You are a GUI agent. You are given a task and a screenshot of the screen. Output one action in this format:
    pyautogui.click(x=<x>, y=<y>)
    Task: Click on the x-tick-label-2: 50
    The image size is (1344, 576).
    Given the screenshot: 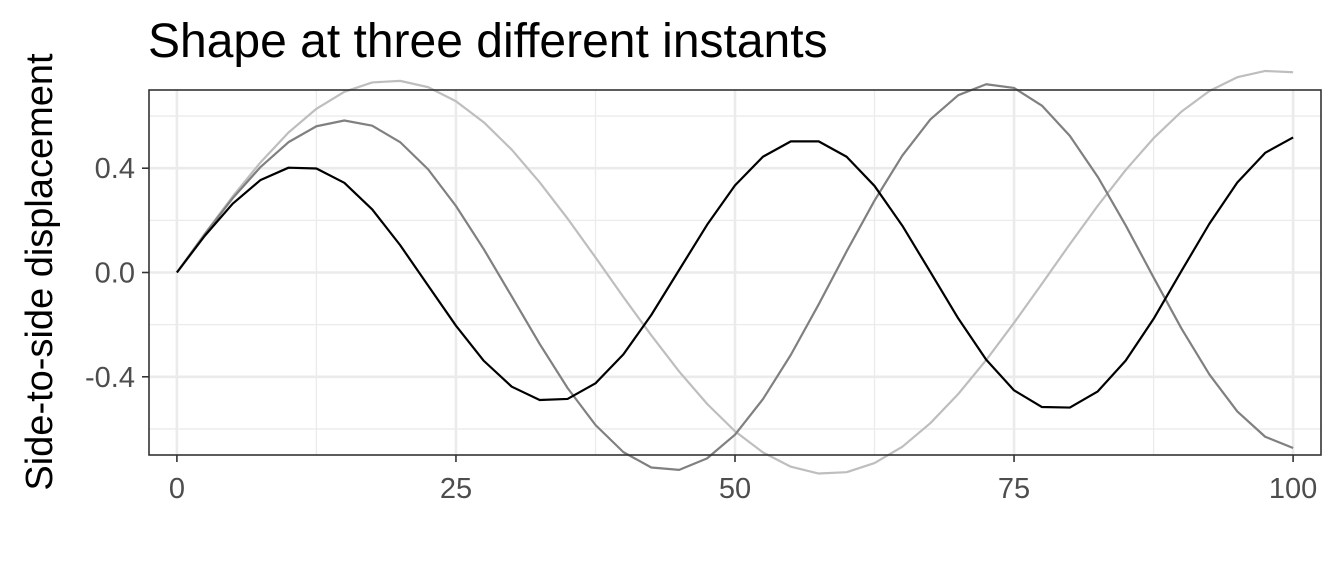 What is the action you would take?
    pyautogui.click(x=735, y=489)
    